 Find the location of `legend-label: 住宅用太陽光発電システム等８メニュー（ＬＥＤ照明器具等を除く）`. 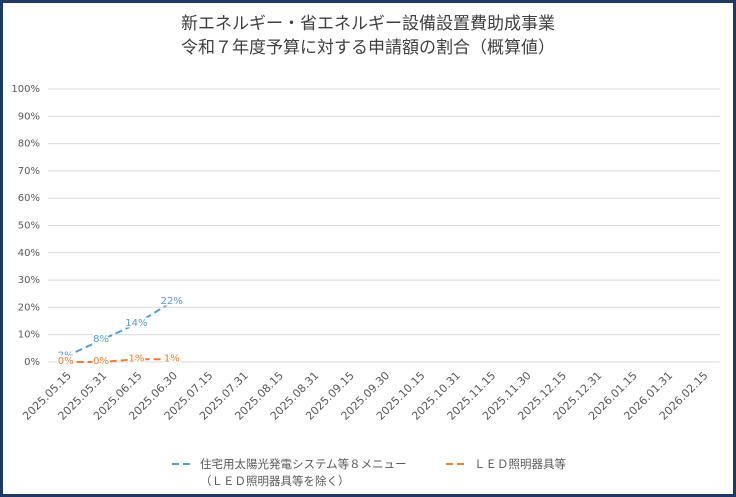

legend-label: 住宅用太陽光発電システム等８メニュー（ＬＥＤ照明器具等を除く） is located at coordinates (303, 472).